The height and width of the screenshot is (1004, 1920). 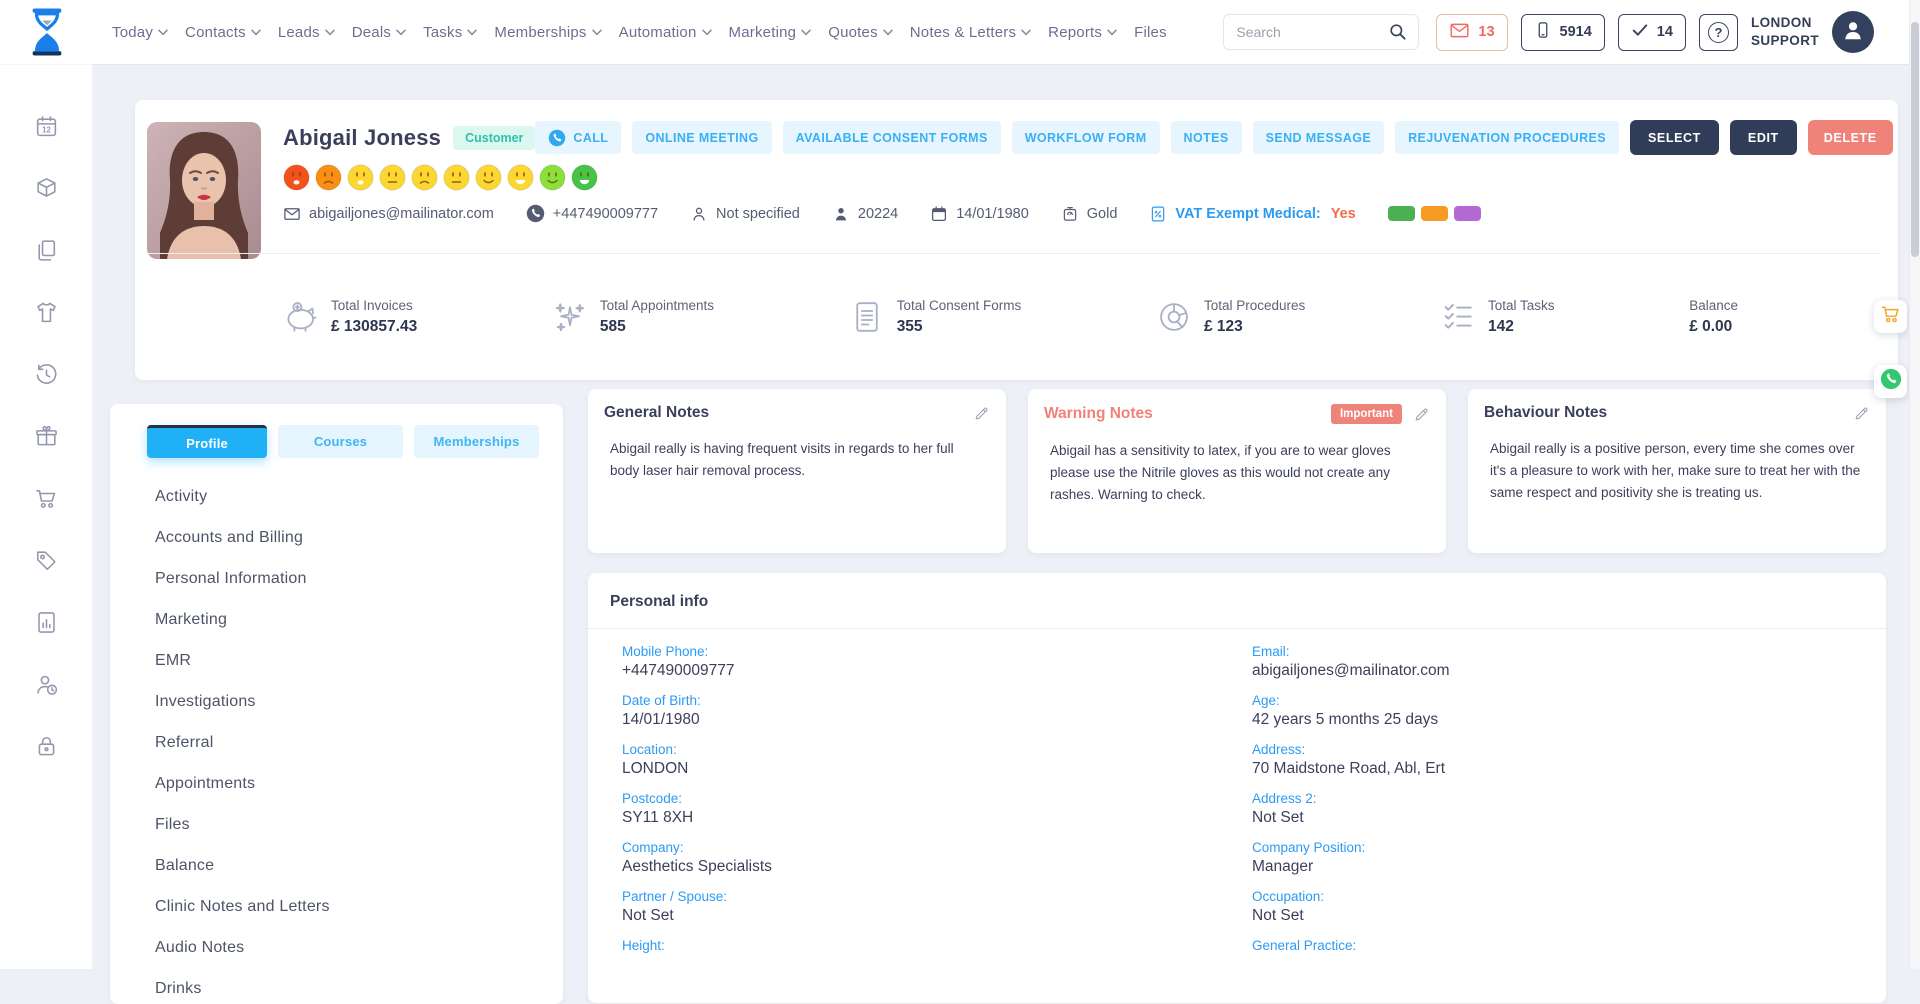 I want to click on apparel-icon, so click(x=46, y=312).